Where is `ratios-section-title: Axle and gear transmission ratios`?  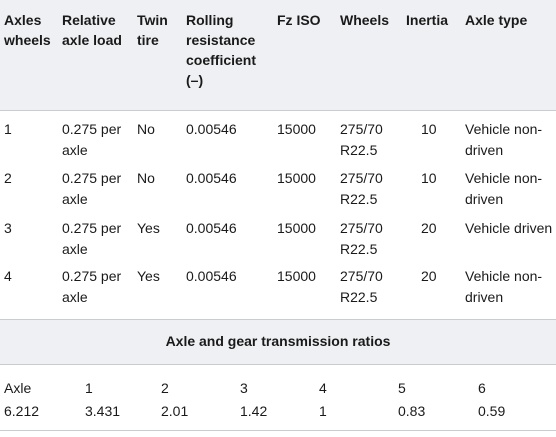
ratios-section-title: Axle and gear transmission ratios is located at coordinates (278, 341).